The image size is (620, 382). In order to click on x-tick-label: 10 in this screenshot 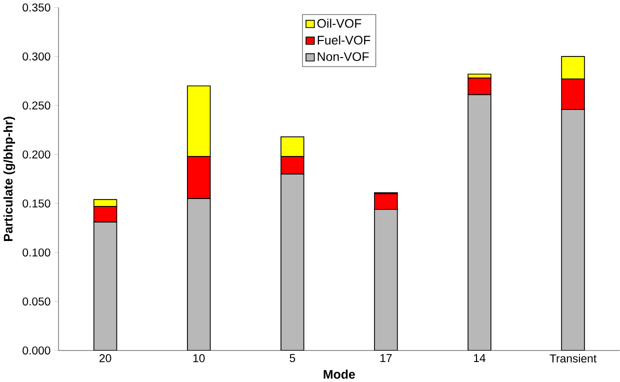, I will do `click(199, 358)`.